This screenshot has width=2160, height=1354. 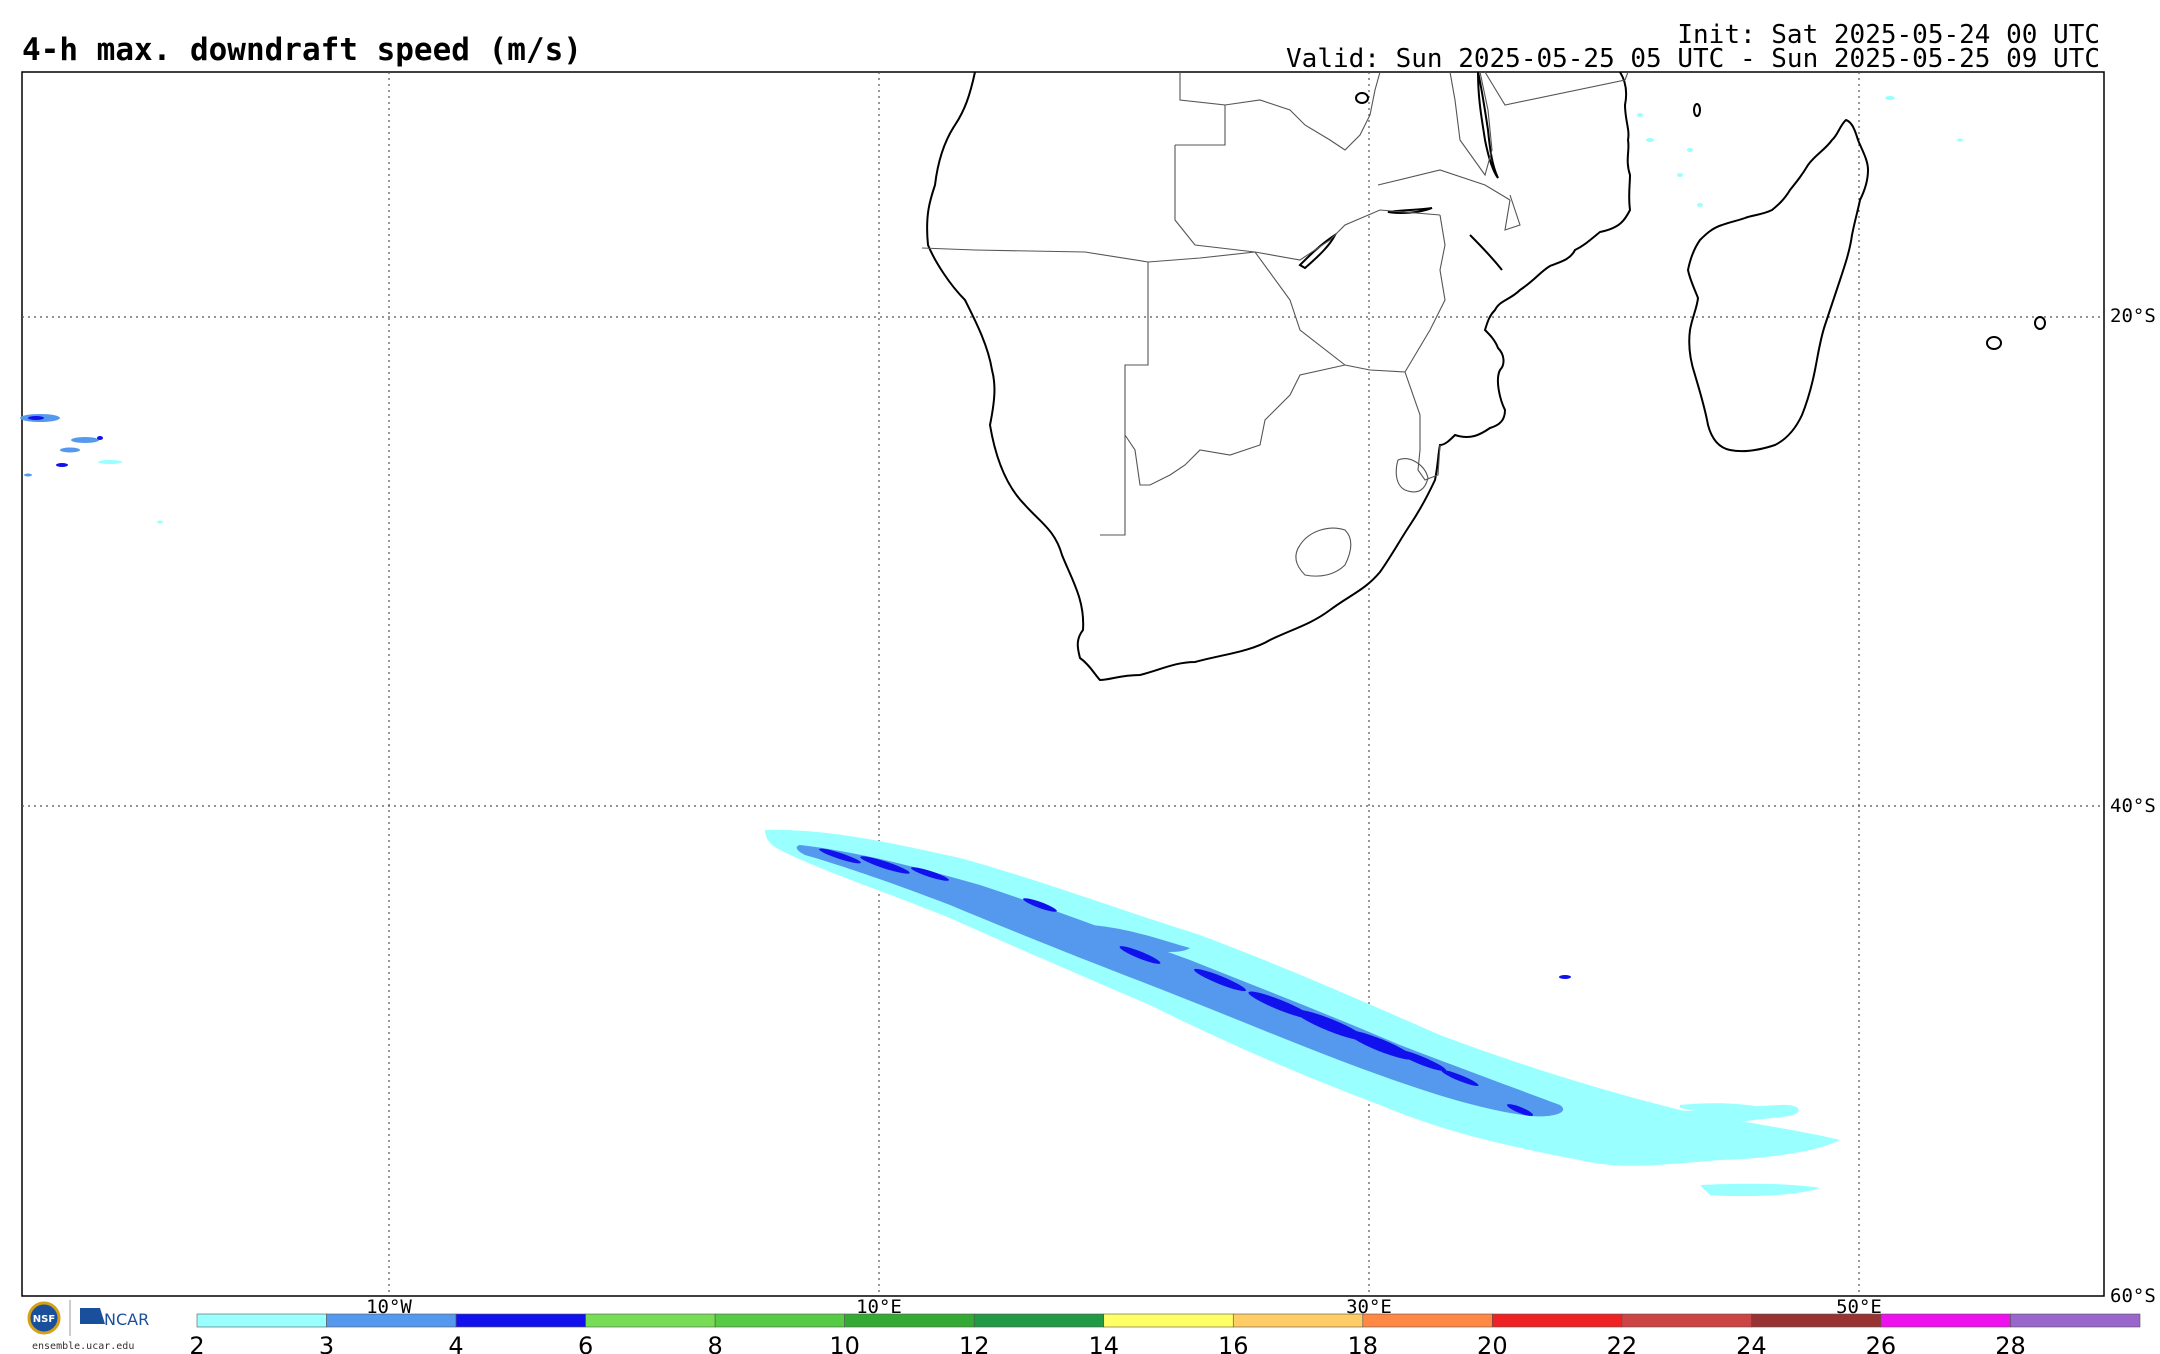 I want to click on colorbar-tick-label: 12, so click(x=974, y=1343).